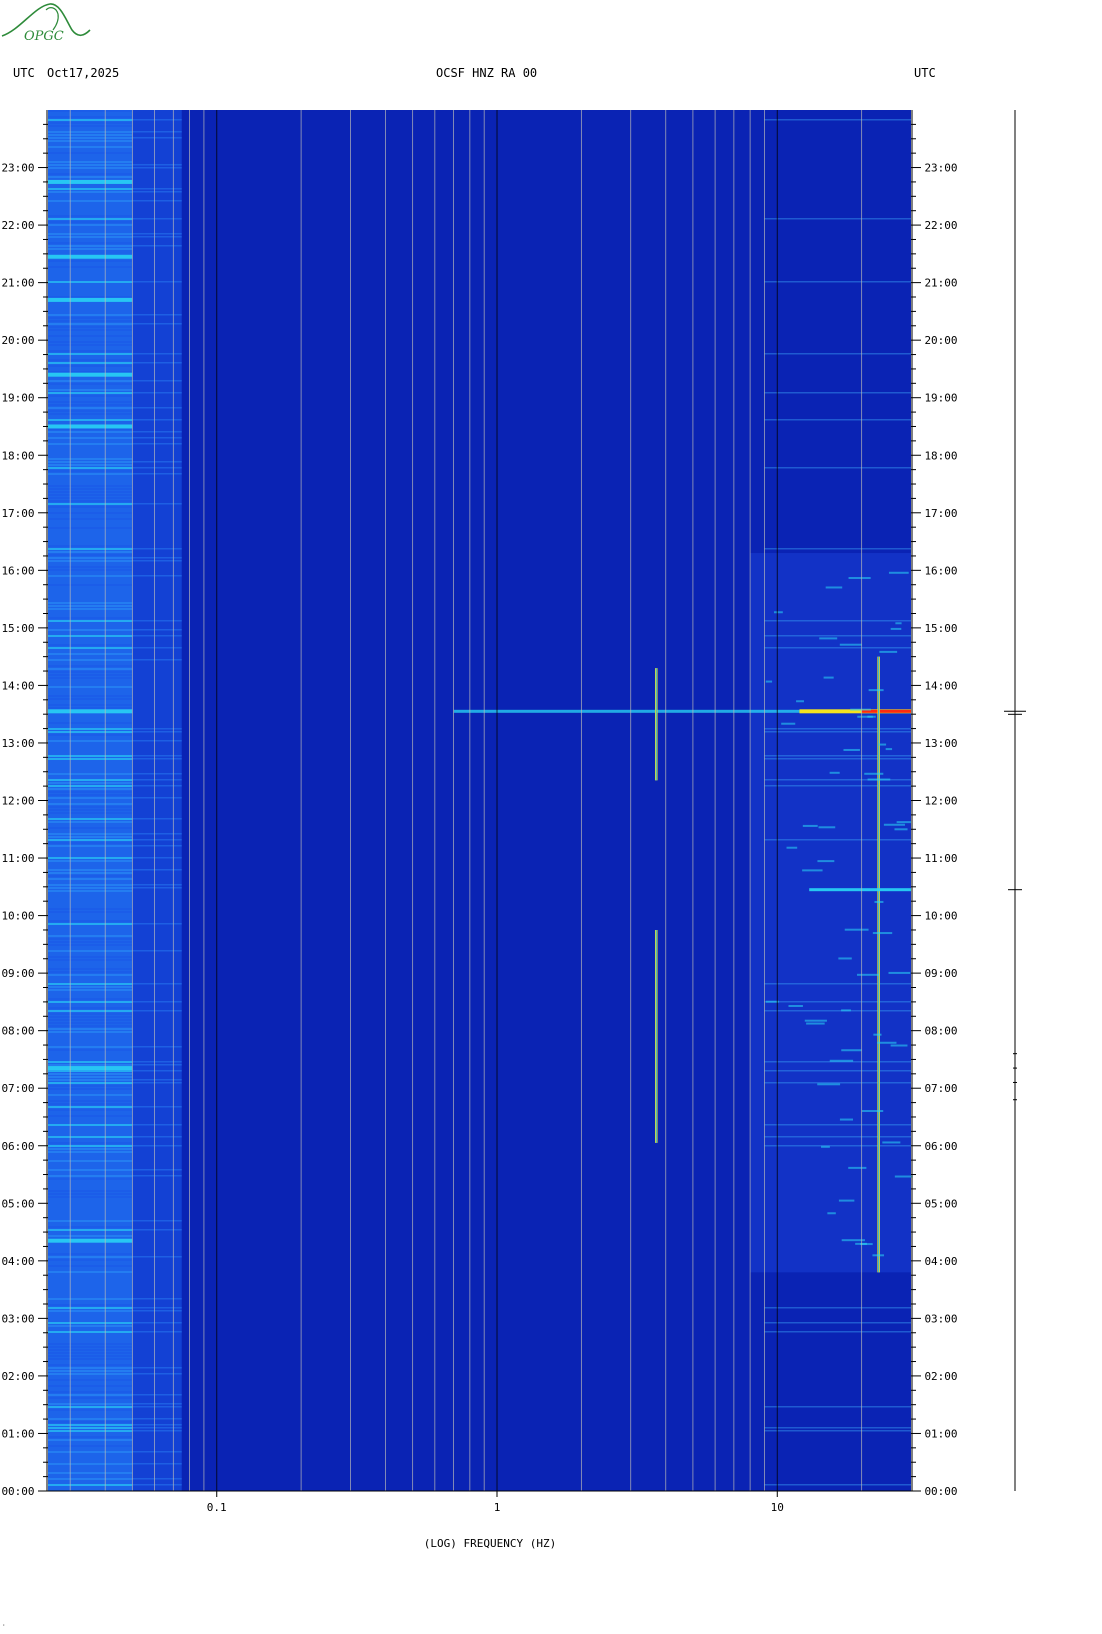 This screenshot has height=1634, width=1102. Describe the element at coordinates (17, 916) in the screenshot. I see `y-tick-label-left: 10:00` at that location.